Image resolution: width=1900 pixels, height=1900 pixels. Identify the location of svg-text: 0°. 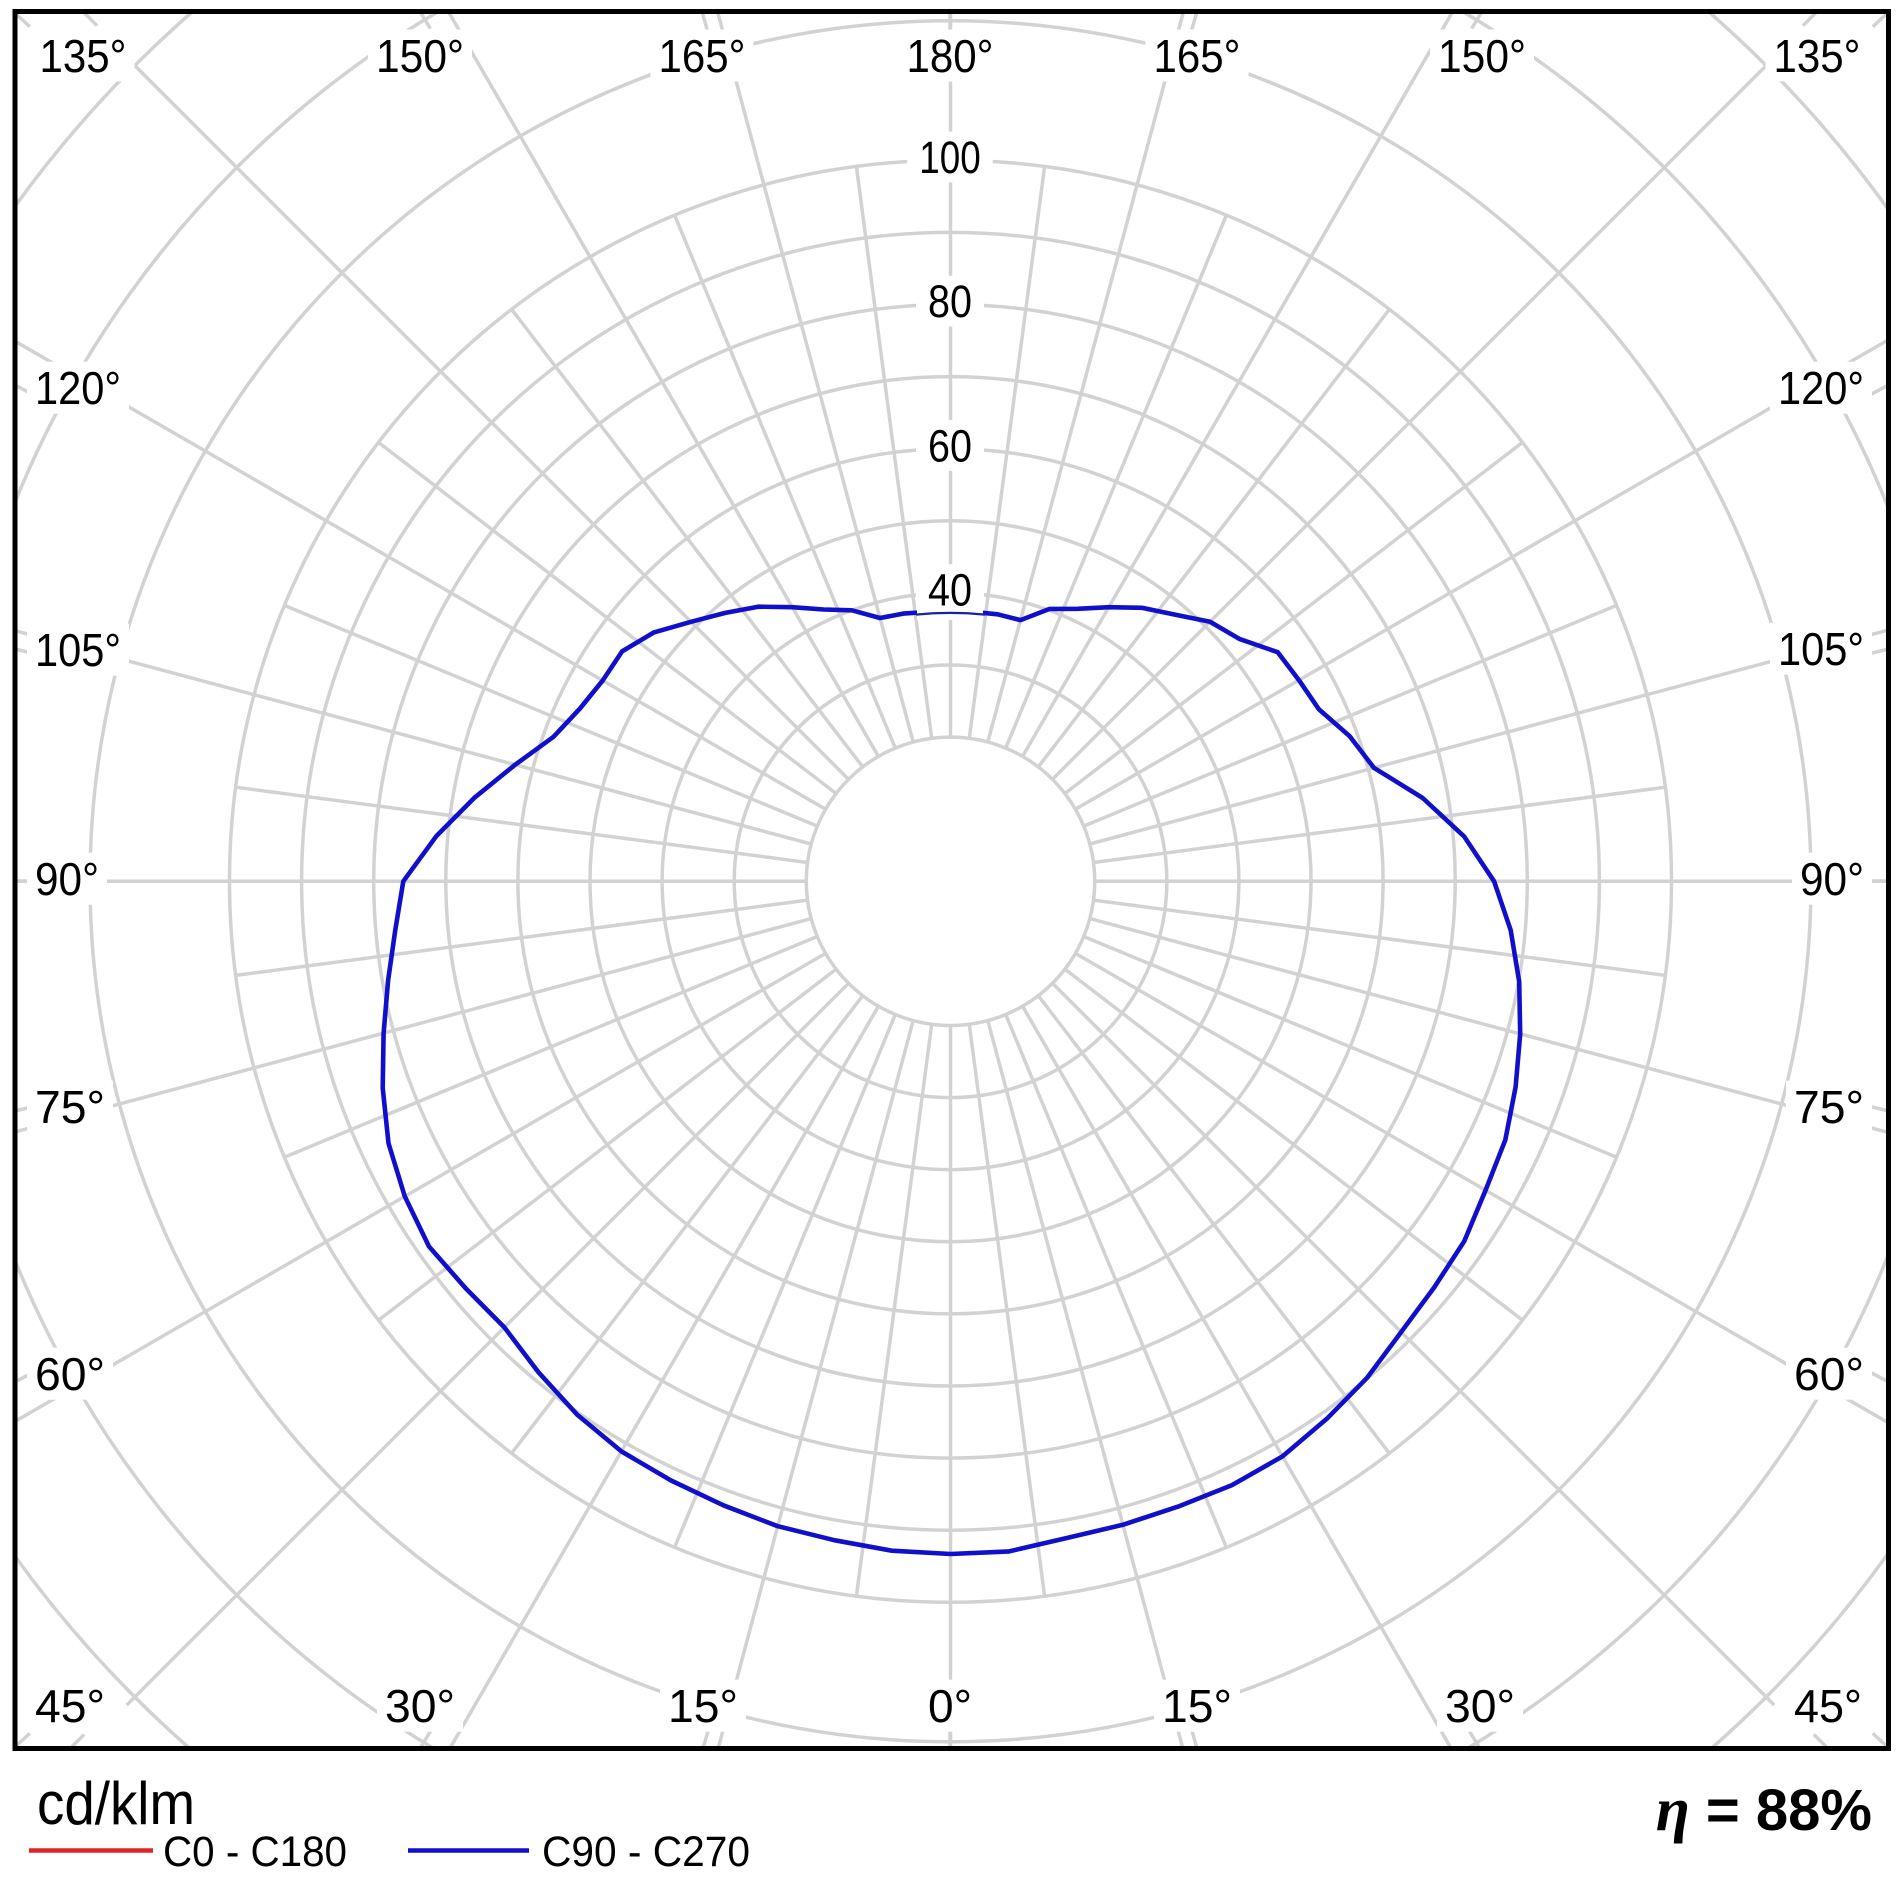
(950, 1706).